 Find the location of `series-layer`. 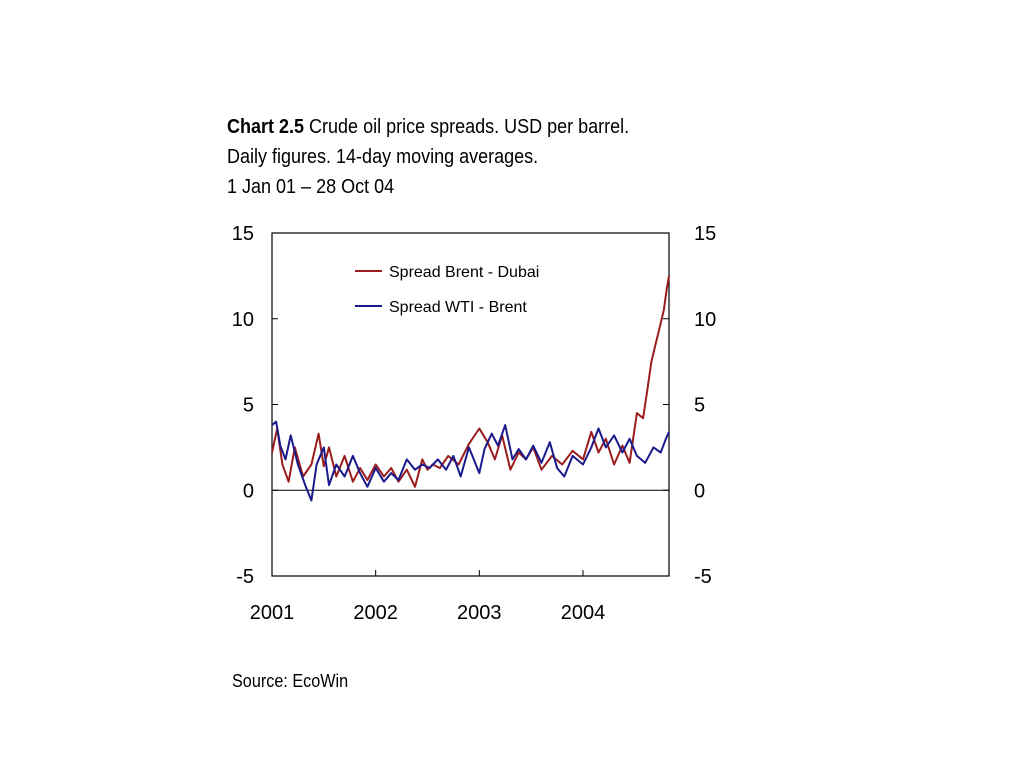

series-layer is located at coordinates (470, 388).